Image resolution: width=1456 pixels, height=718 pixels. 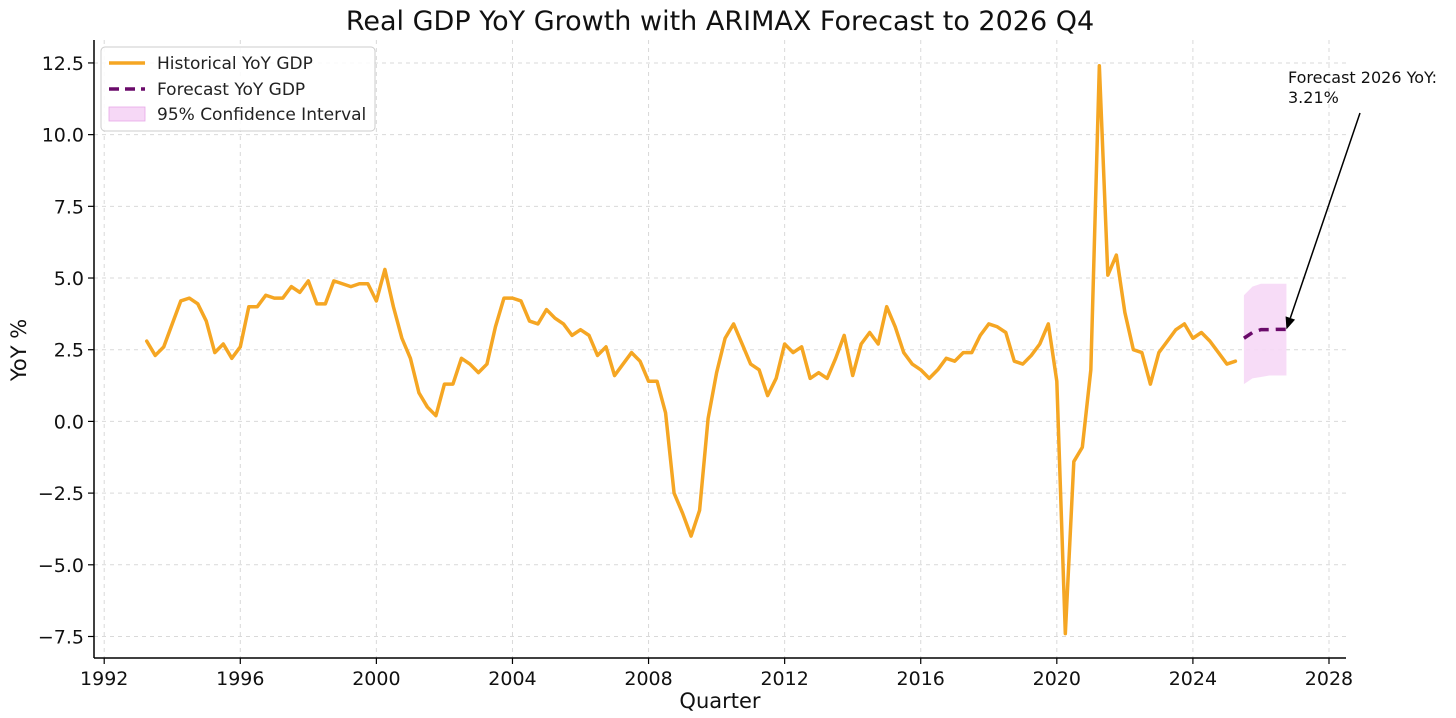 I want to click on y-tick-label-3: 0.0, so click(x=69, y=422).